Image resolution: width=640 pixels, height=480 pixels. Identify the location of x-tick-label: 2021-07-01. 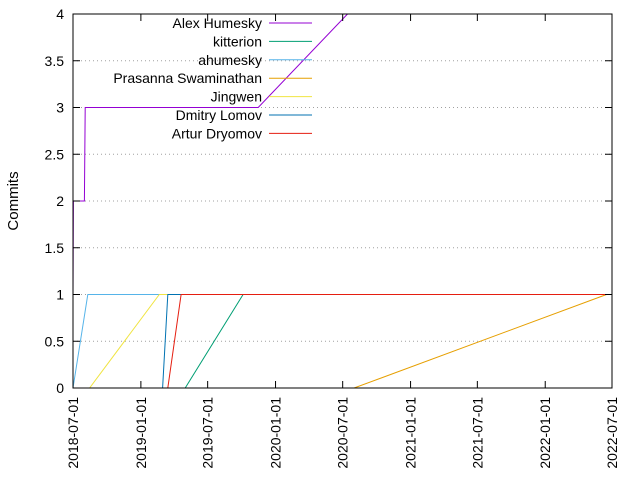
(477, 433).